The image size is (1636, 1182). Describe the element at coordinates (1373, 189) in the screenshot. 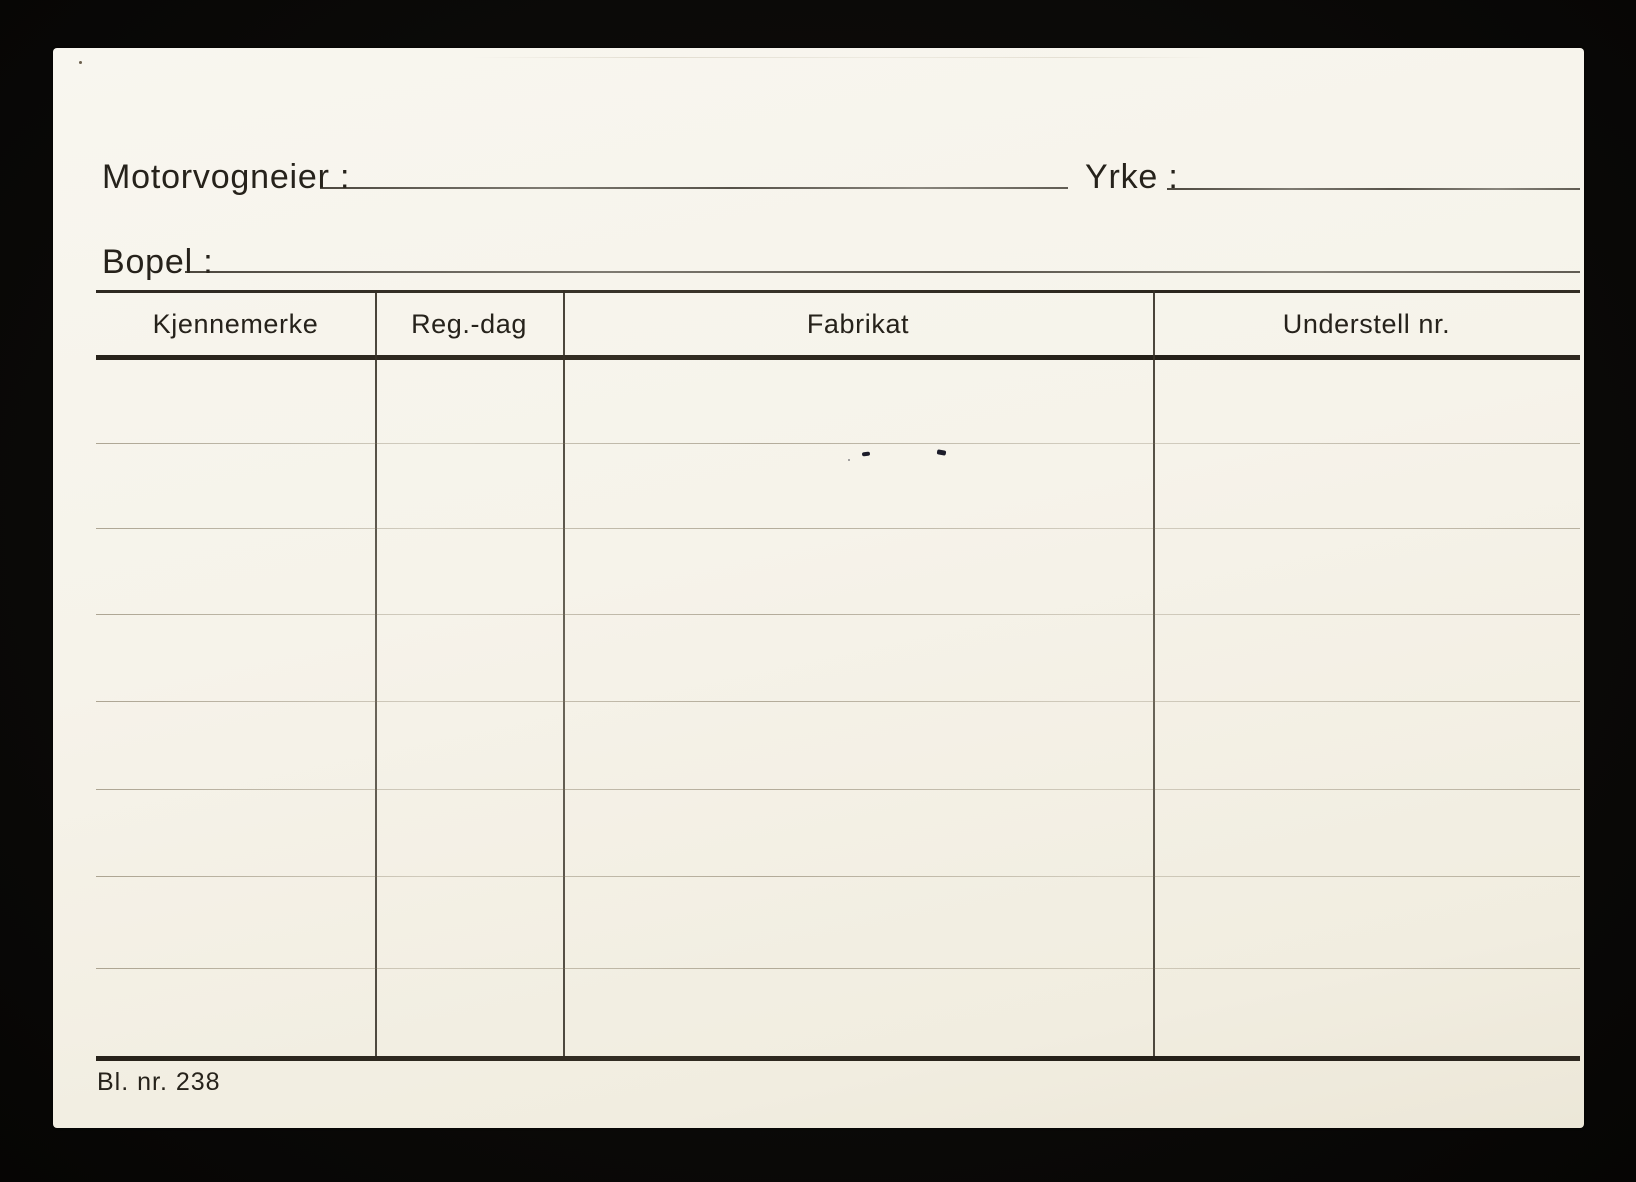

I see `occupation-field-line` at that location.